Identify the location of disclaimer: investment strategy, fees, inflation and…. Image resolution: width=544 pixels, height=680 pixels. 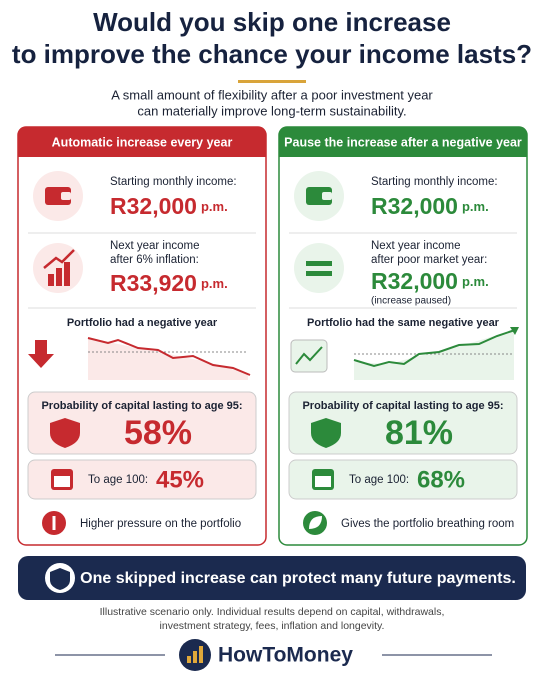
(272, 626).